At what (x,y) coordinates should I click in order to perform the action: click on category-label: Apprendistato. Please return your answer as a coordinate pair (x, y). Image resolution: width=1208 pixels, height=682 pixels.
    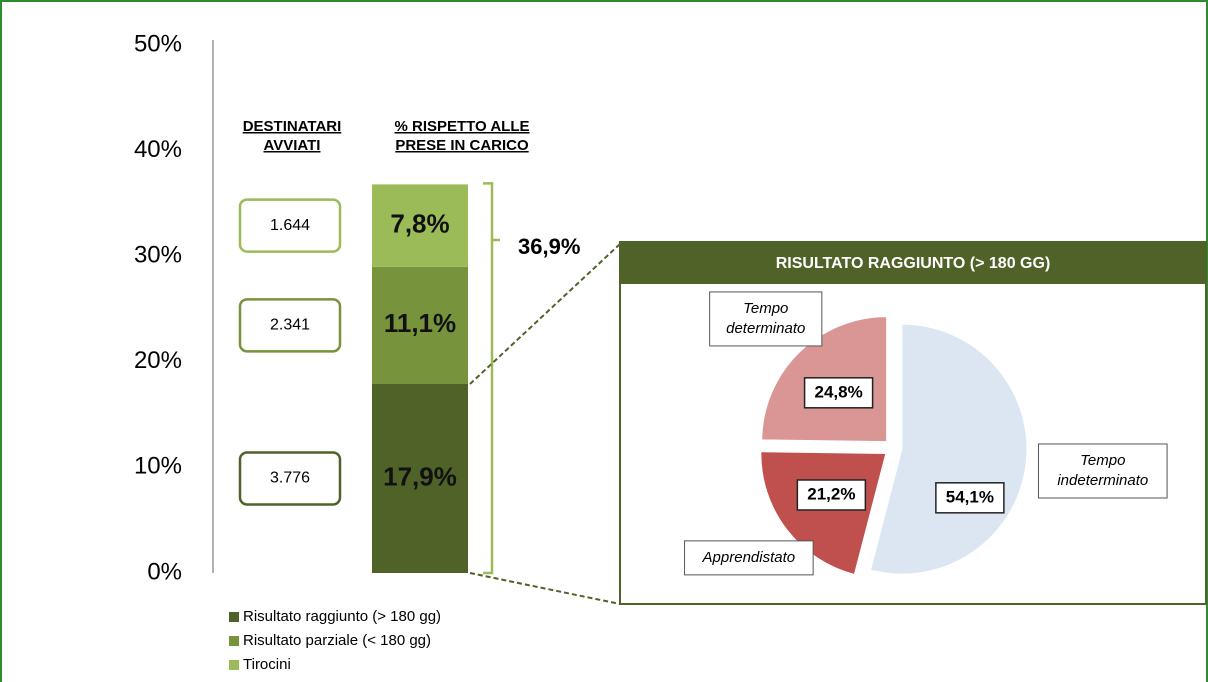
    Looking at the image, I should click on (749, 557).